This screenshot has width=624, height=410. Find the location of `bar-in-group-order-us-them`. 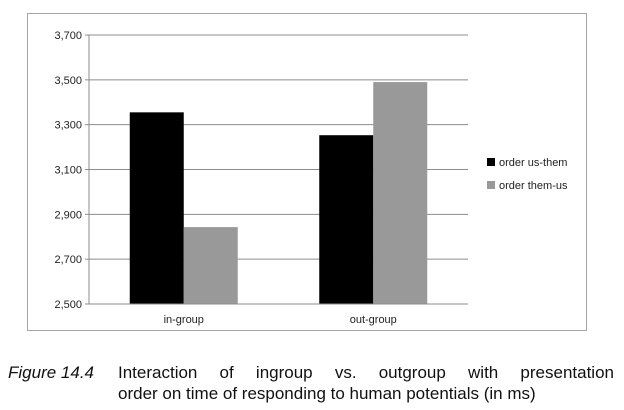

bar-in-group-order-us-them is located at coordinates (156, 208).